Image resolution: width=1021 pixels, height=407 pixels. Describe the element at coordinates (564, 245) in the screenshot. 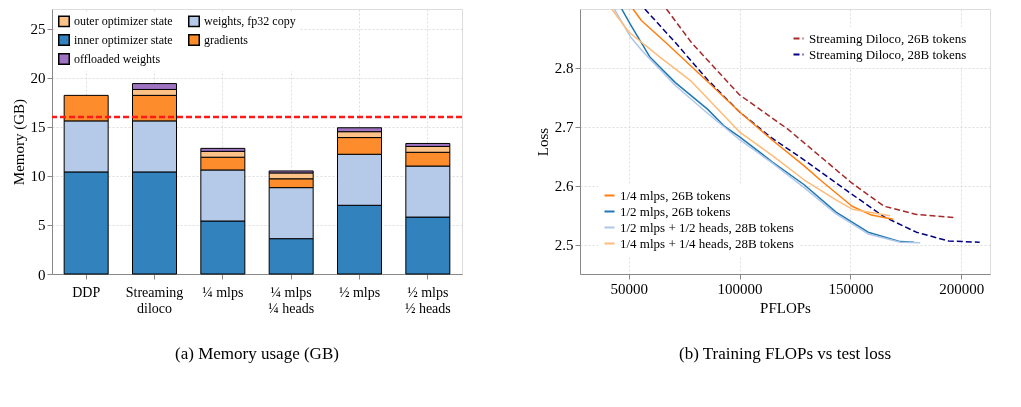

I see `y-tick-label: 2.5` at that location.